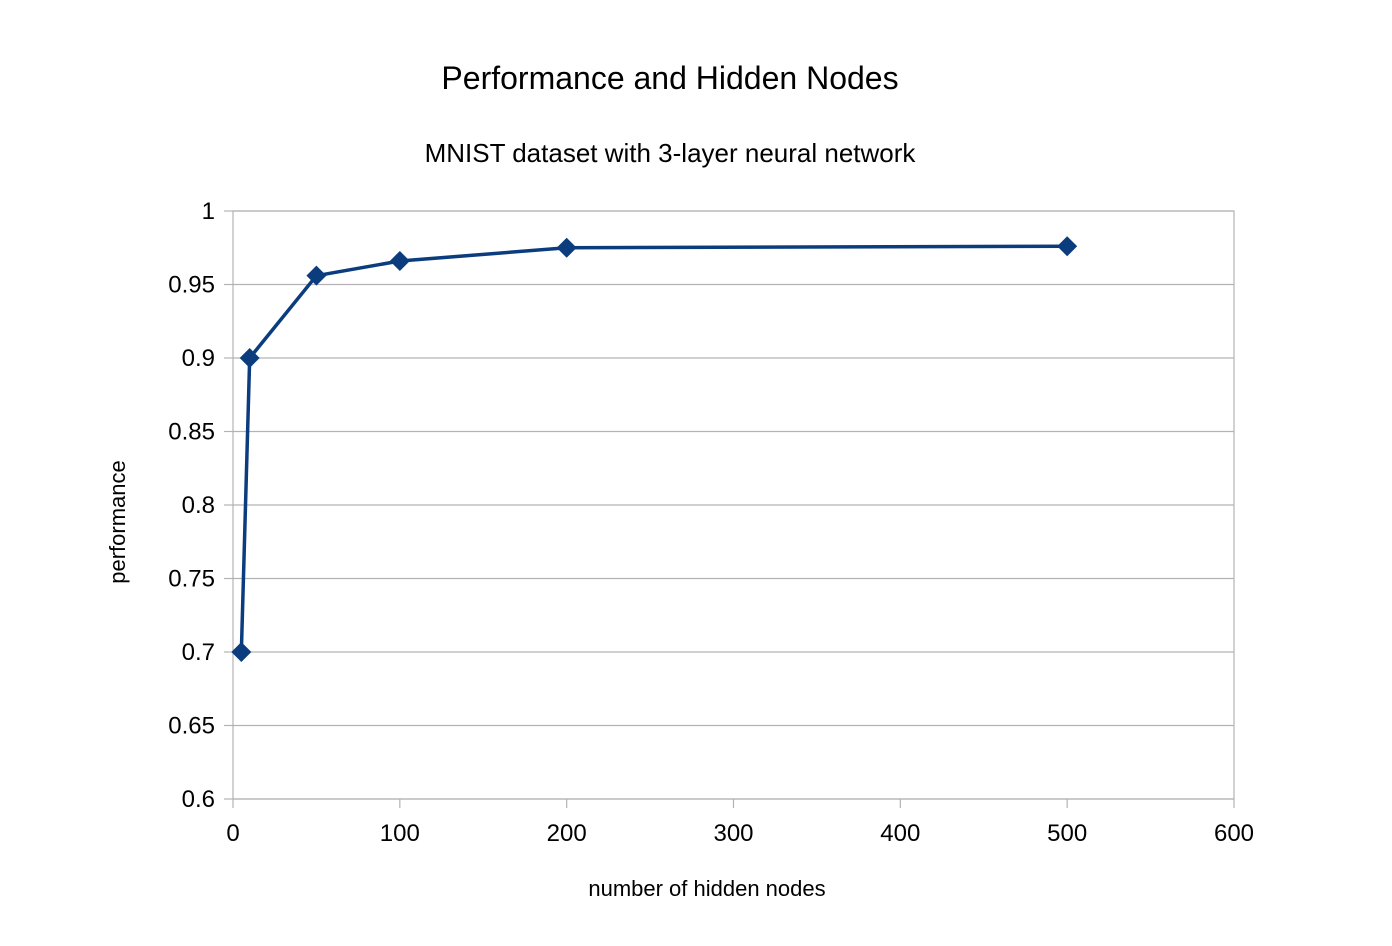  I want to click on chart-title: Performance and Hidden Nodes, so click(669, 78).